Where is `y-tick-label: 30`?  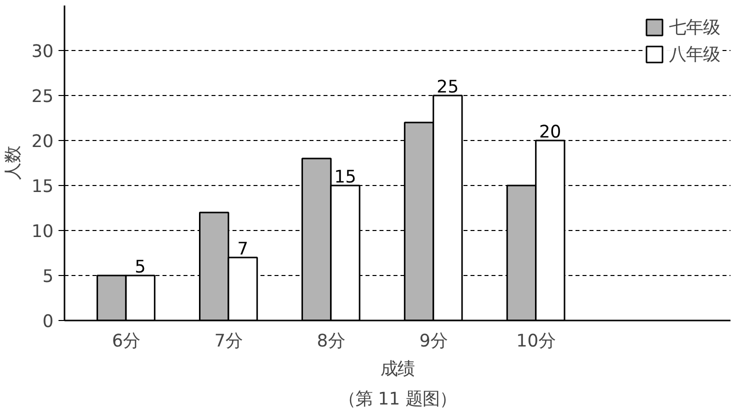 y-tick-label: 30 is located at coordinates (42, 52).